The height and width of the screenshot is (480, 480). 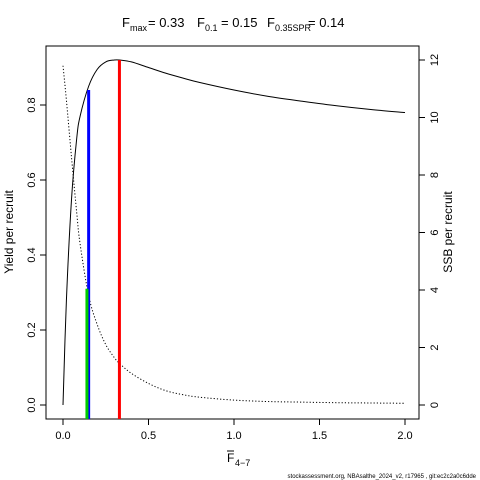 What do you see at coordinates (271, 22) in the screenshot?
I see `title-f035-label: F` at bounding box center [271, 22].